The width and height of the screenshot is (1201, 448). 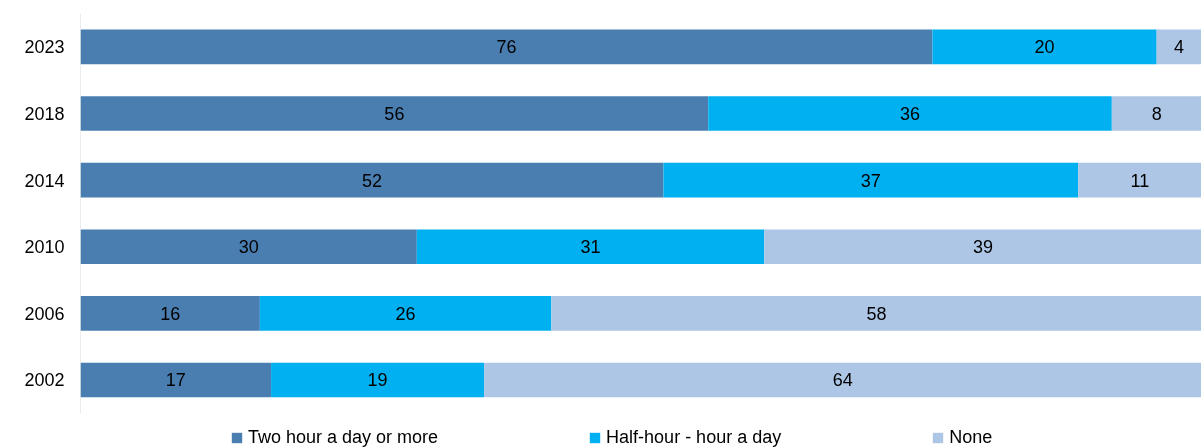 I want to click on data-label: 20, so click(x=1044, y=47).